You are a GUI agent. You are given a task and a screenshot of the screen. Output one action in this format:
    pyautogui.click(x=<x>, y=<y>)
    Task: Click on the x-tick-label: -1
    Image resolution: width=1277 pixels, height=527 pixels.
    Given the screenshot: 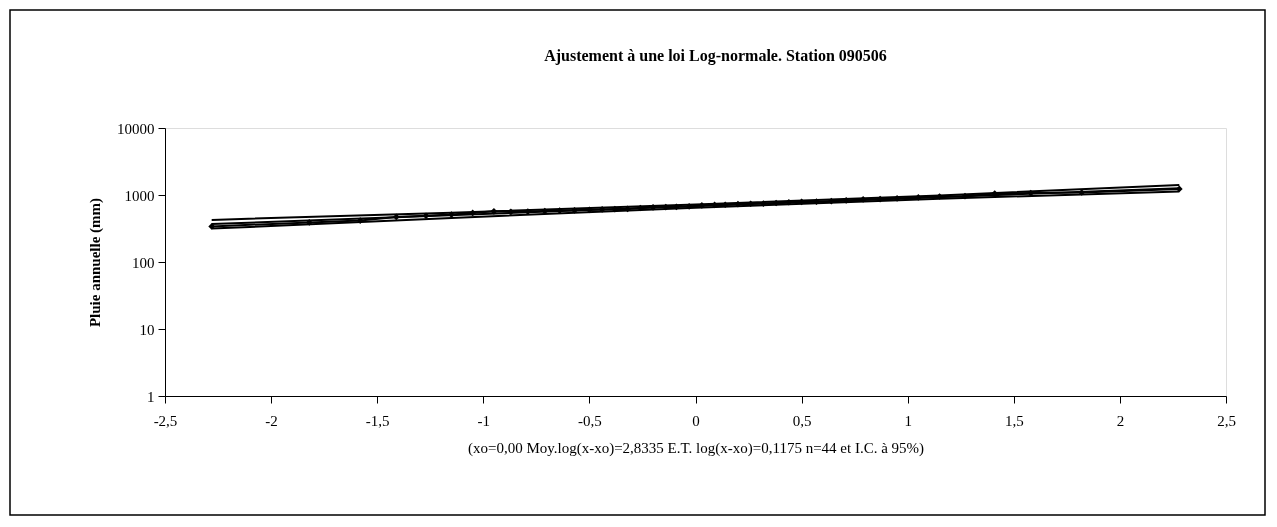 What is the action you would take?
    pyautogui.click(x=484, y=420)
    